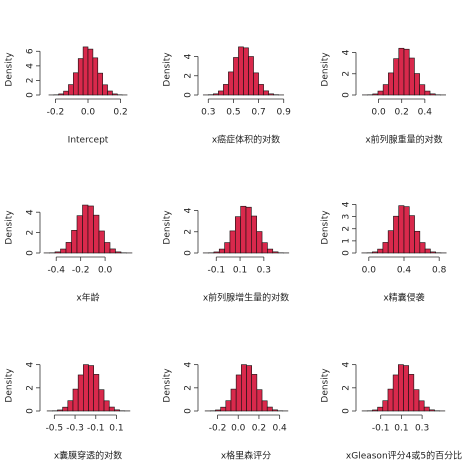 The height and width of the screenshot is (474, 474). Describe the element at coordinates (246, 298) in the screenshot. I see `x-axis-label: x前列腺增生量的对数` at that location.